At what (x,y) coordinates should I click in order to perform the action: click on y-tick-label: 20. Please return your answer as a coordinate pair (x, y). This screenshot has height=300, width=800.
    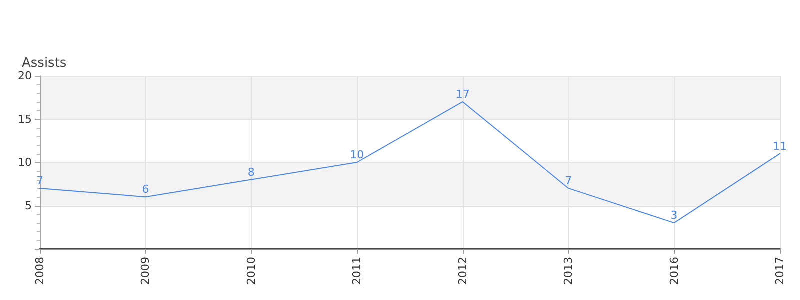
    Looking at the image, I should click on (25, 76).